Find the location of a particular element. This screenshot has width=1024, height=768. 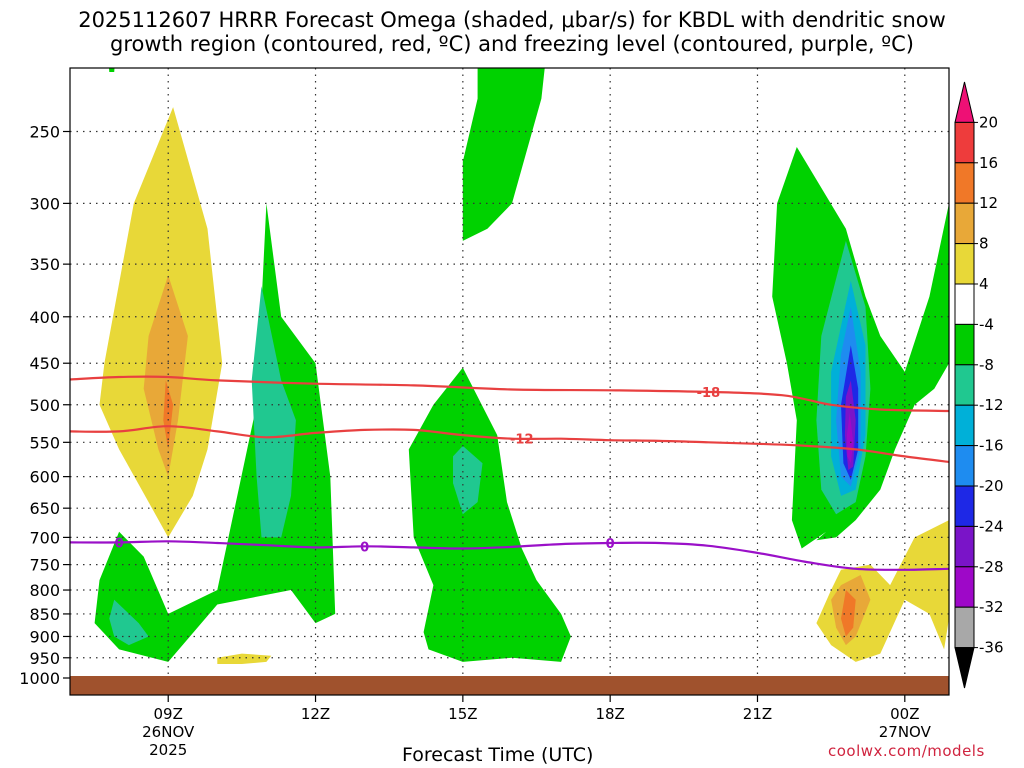

y-tick-label-700: 700 is located at coordinates (44, 537).